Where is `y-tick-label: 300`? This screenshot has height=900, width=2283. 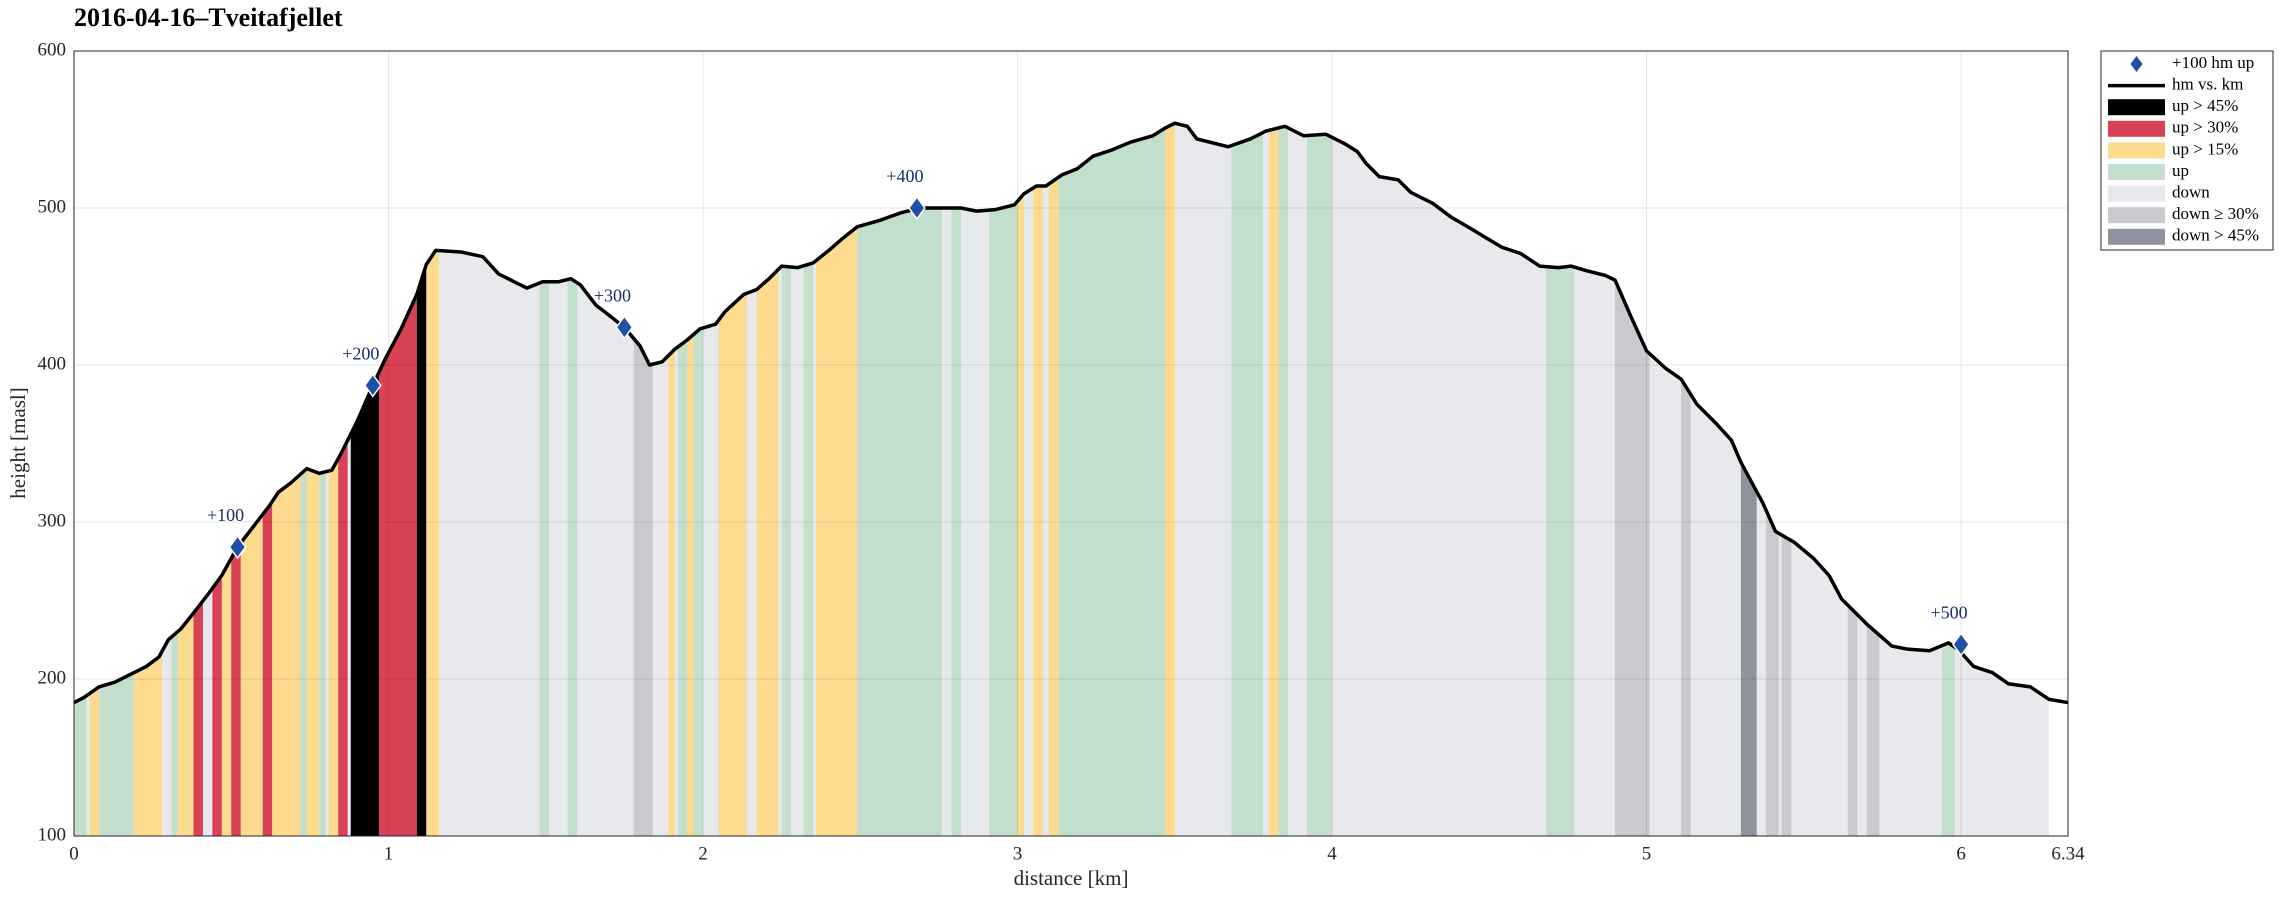 y-tick-label: 300 is located at coordinates (52, 520).